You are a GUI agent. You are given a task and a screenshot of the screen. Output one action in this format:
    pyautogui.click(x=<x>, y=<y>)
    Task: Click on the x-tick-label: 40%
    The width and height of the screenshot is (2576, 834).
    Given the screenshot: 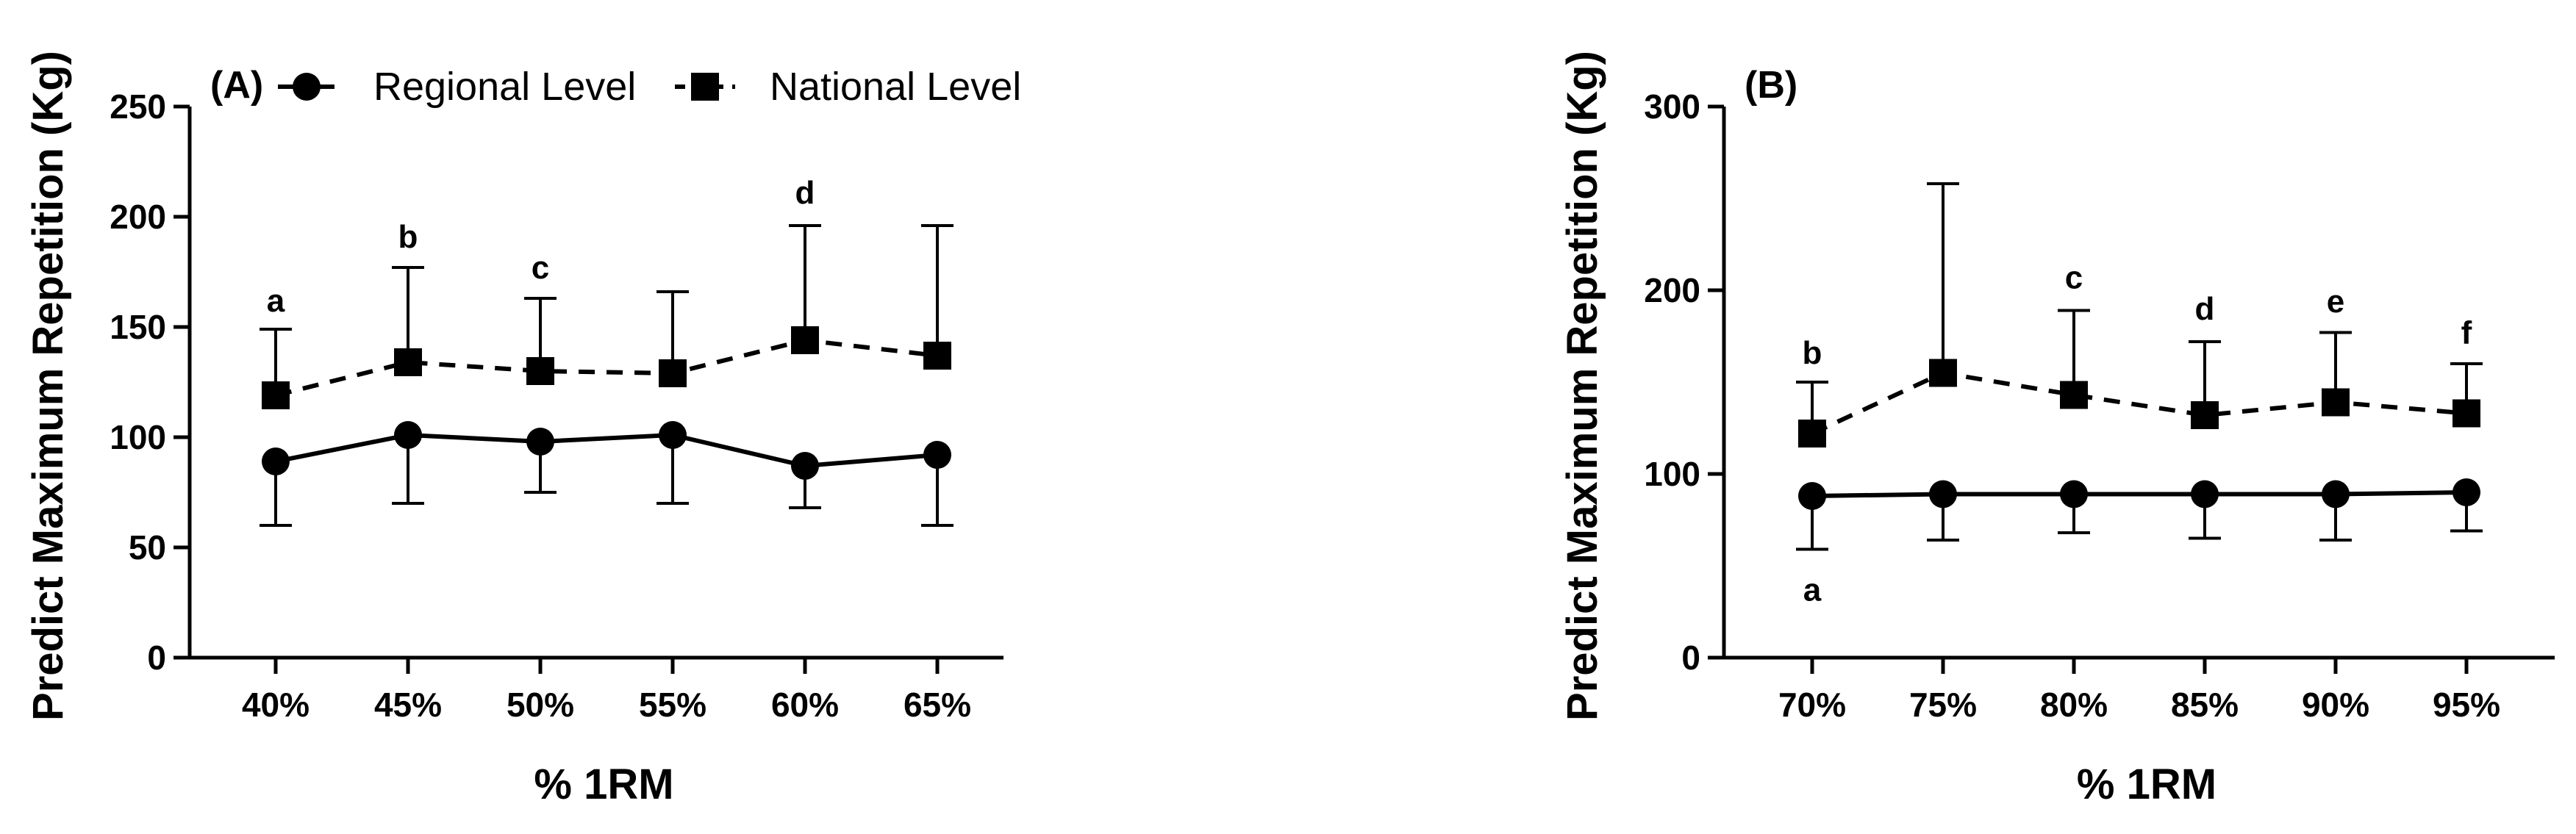 What is the action you would take?
    pyautogui.click(x=276, y=705)
    